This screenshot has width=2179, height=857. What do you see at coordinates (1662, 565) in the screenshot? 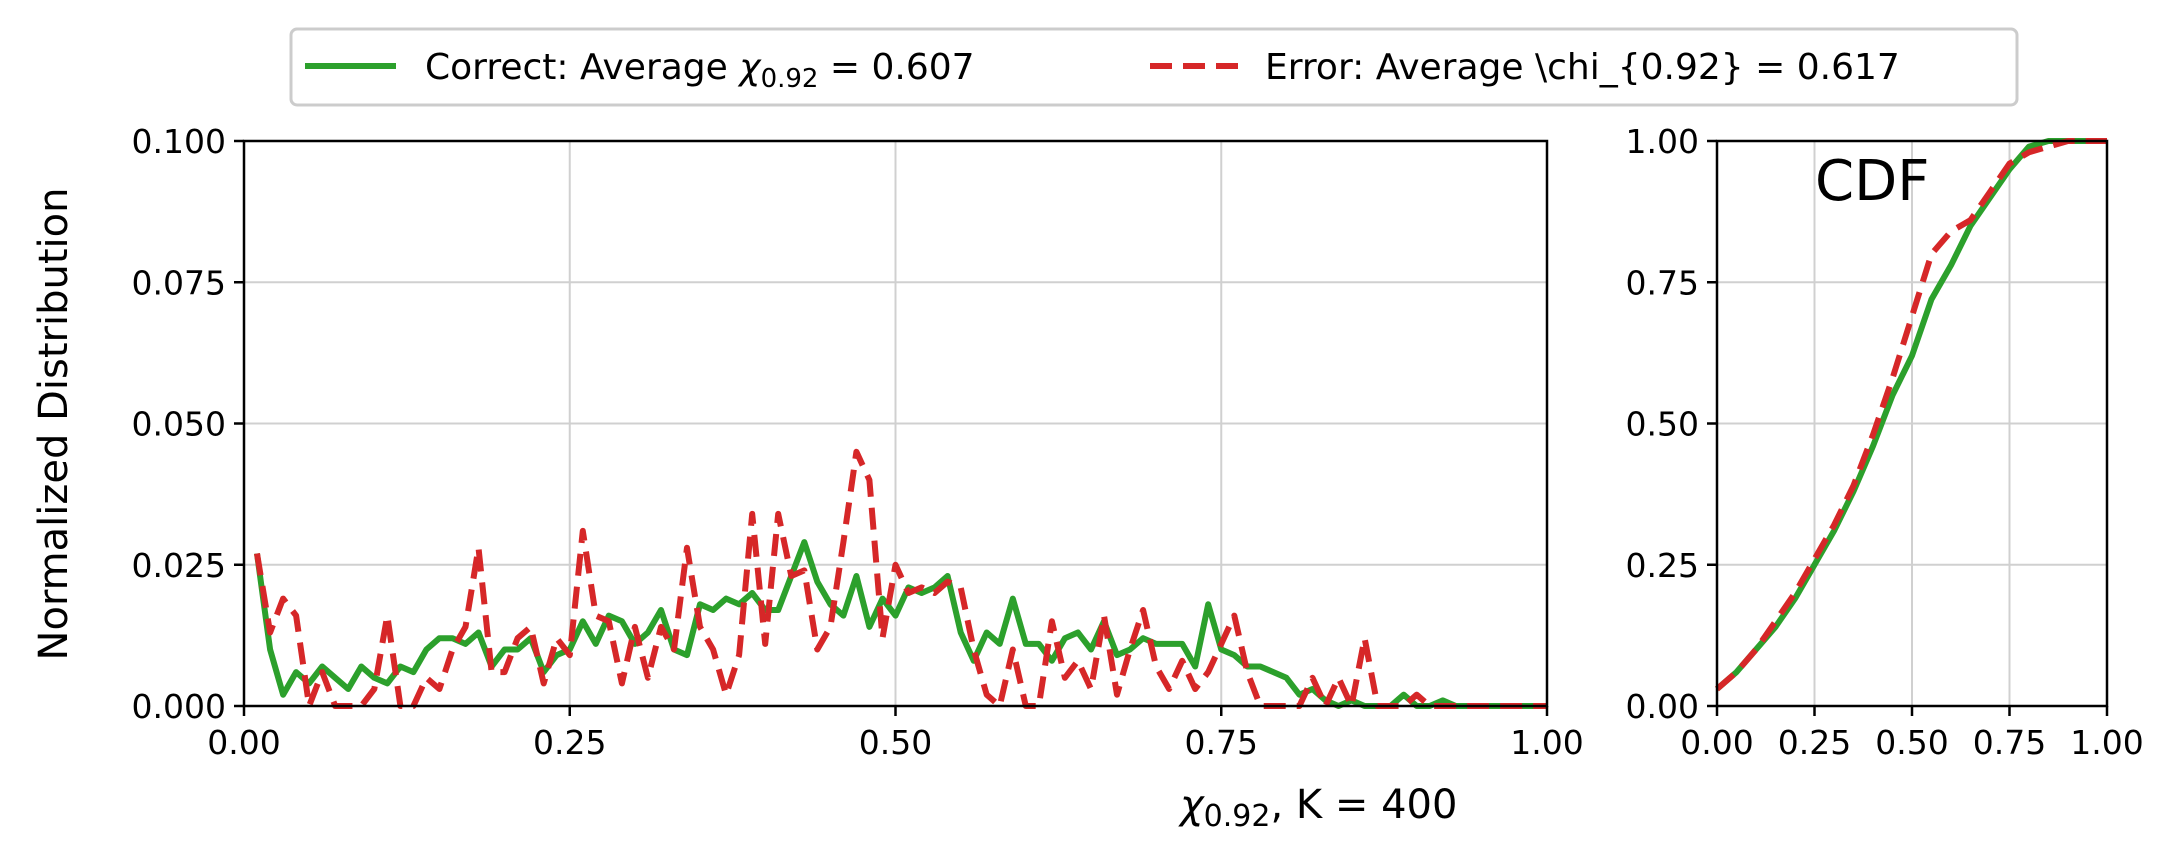
I see `cdf-ytick-label: 0.25` at bounding box center [1662, 565].